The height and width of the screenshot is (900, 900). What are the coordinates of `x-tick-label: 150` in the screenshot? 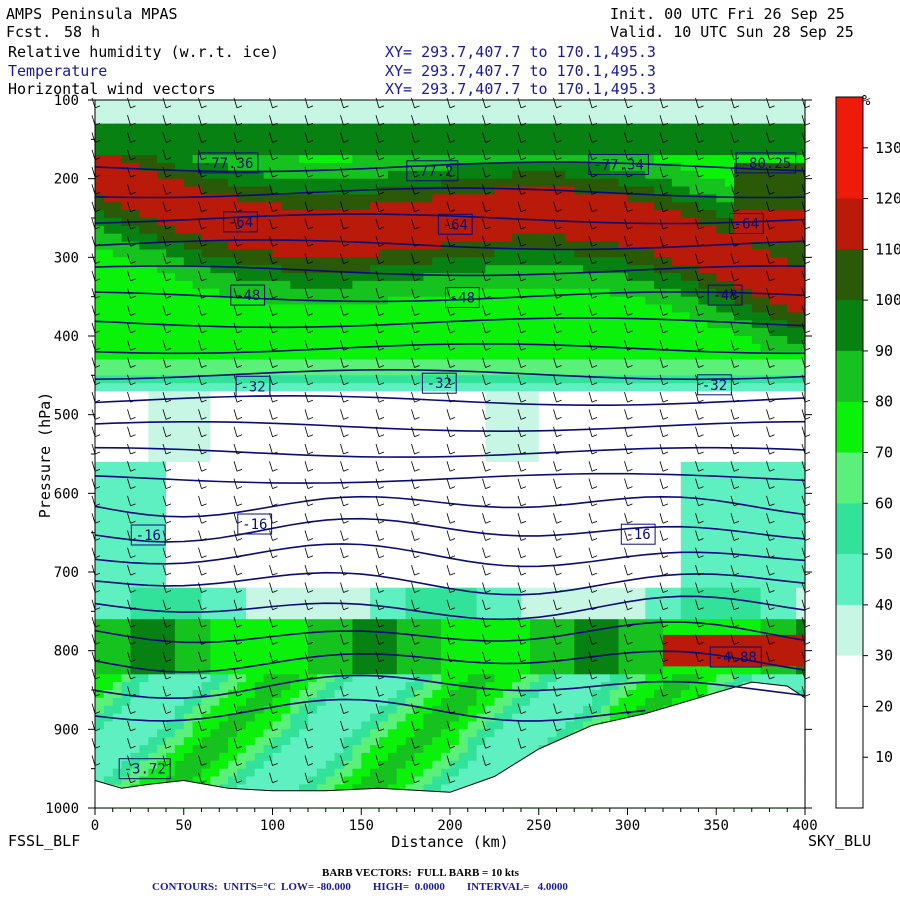 It's located at (361, 826).